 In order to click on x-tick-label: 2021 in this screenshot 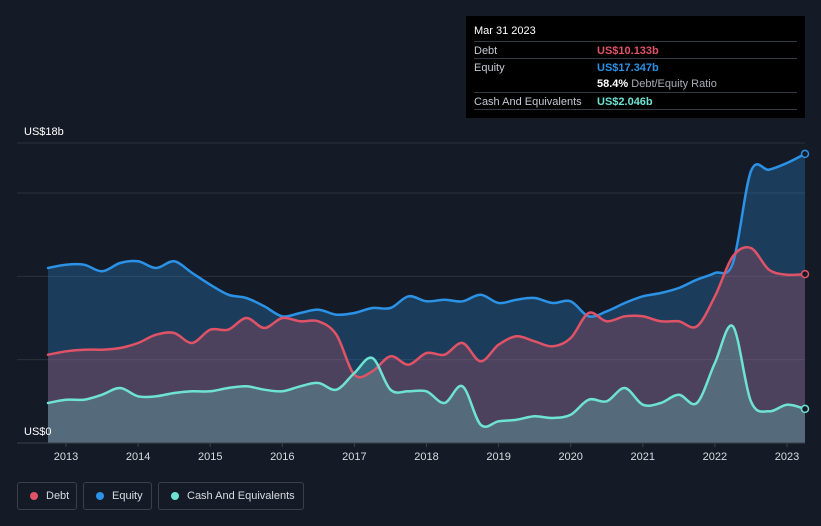, I will do `click(643, 457)`.